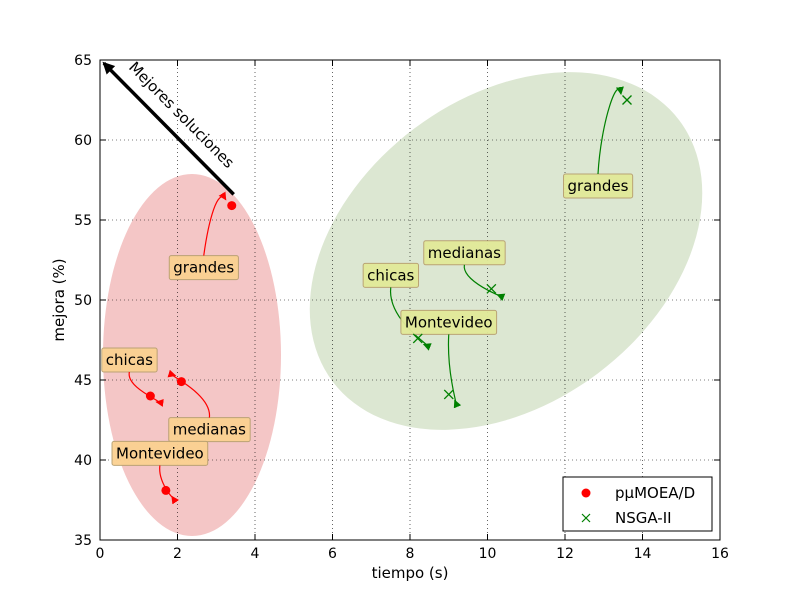 Image resolution: width=800 pixels, height=600 pixels. I want to click on x-tick-label: 10, so click(488, 554).